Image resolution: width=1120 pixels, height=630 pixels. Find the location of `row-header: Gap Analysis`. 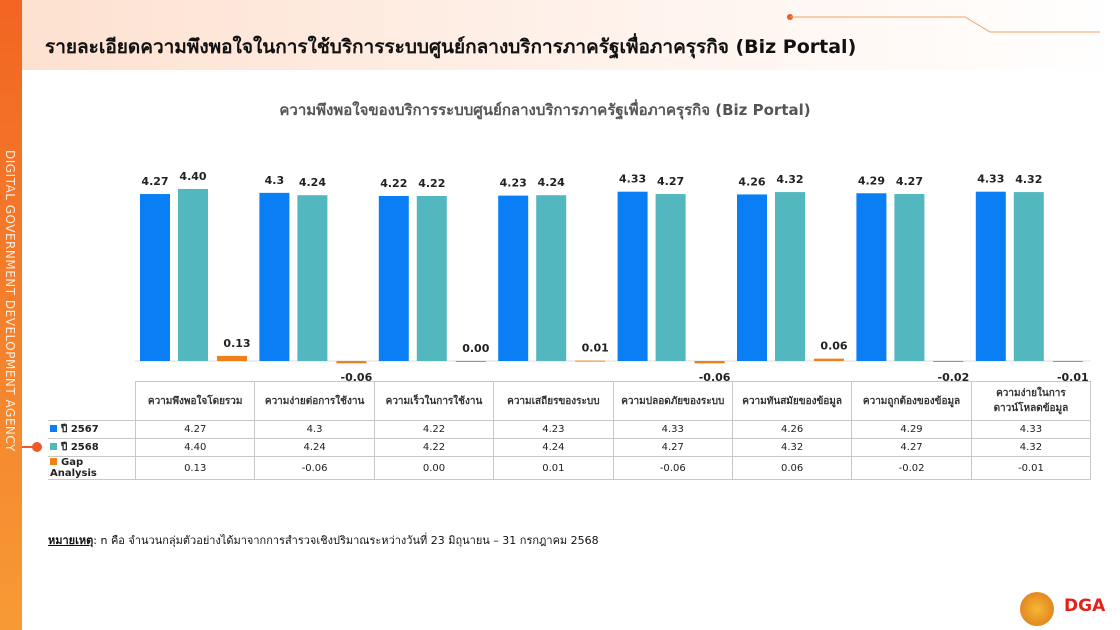

row-header: Gap Analysis is located at coordinates (92, 468).